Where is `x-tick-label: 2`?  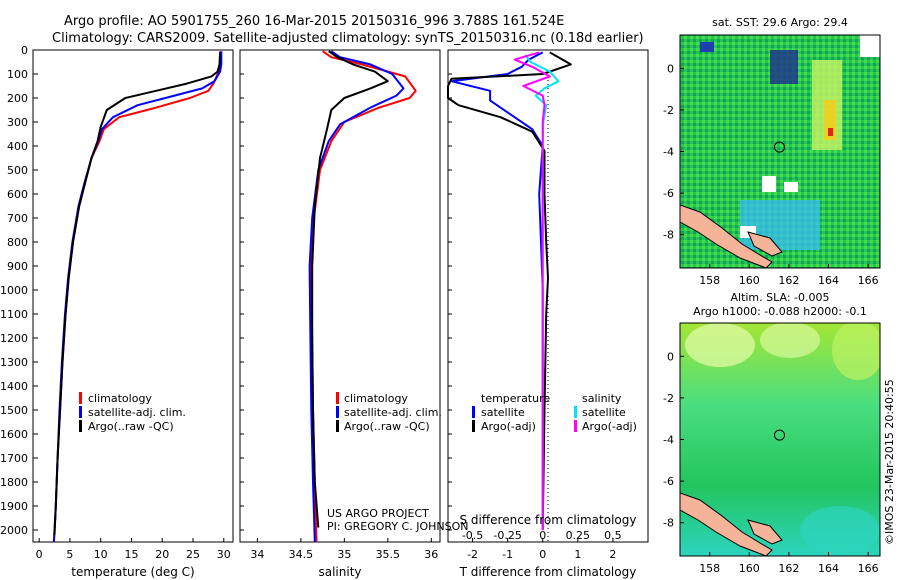
x-tick-label: 2 is located at coordinates (612, 554).